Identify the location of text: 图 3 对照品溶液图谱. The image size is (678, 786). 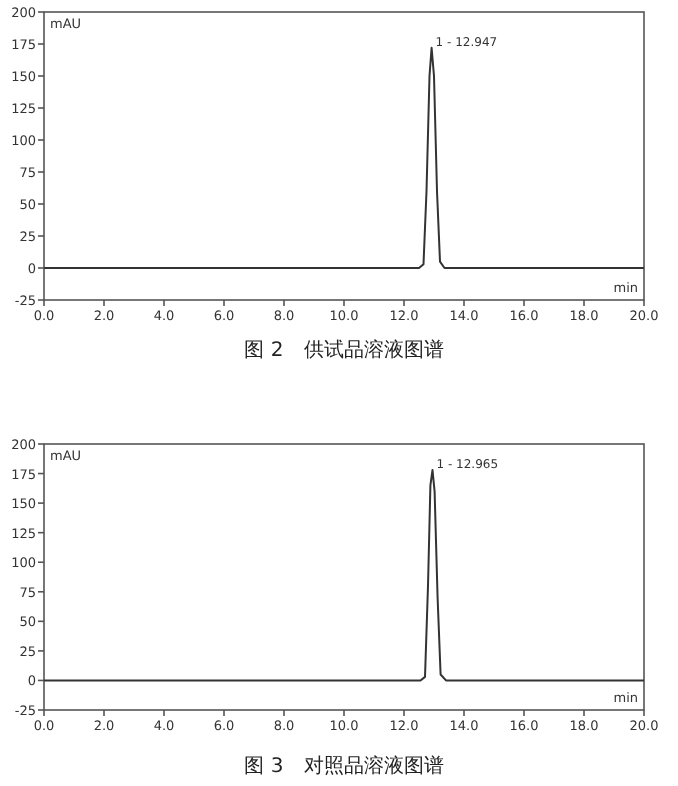
(344, 766).